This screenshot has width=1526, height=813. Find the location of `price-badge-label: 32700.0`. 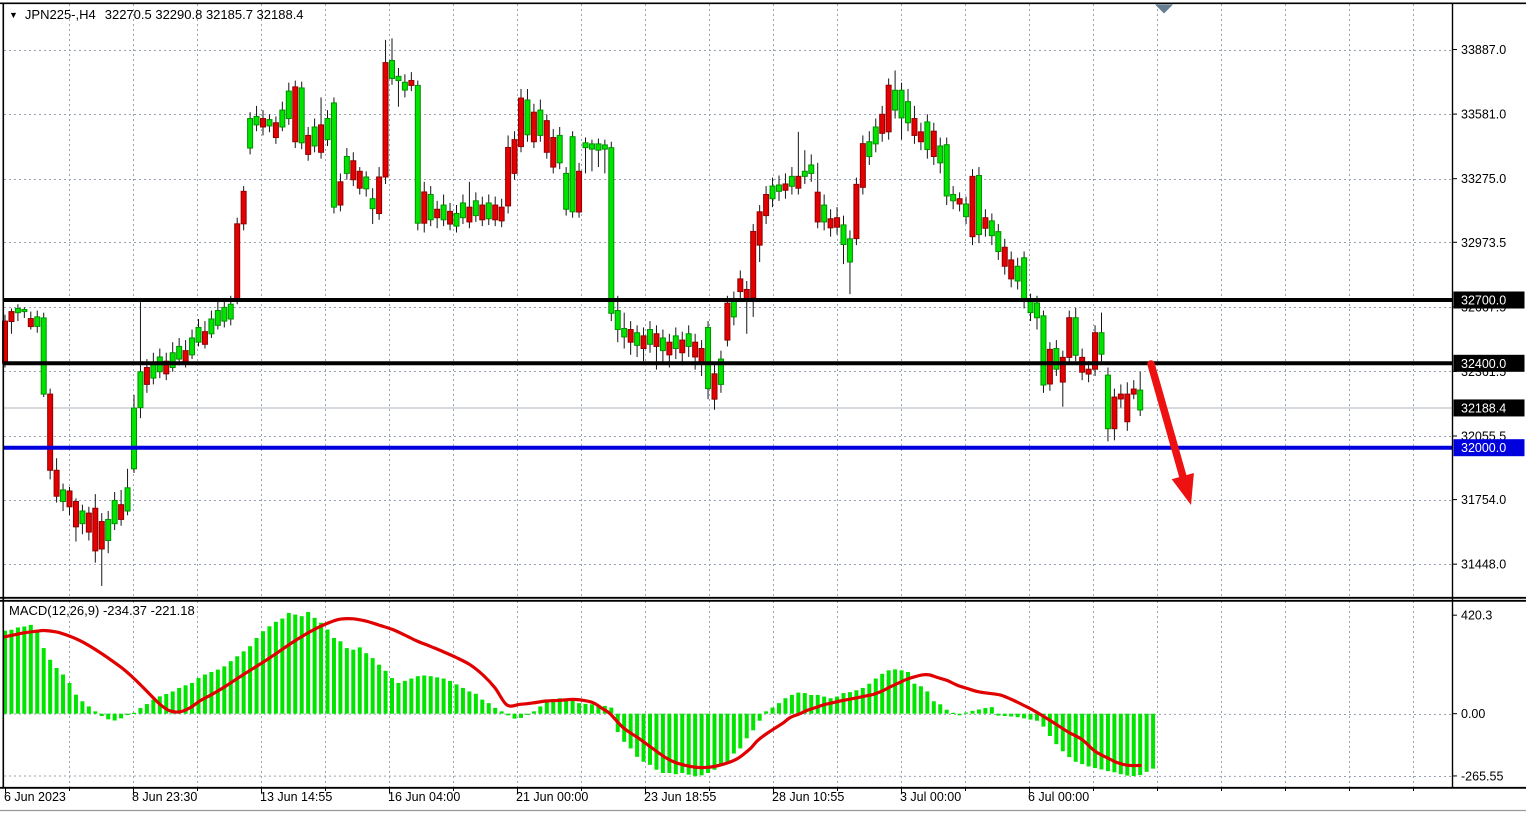

price-badge-label: 32700.0 is located at coordinates (1483, 301).